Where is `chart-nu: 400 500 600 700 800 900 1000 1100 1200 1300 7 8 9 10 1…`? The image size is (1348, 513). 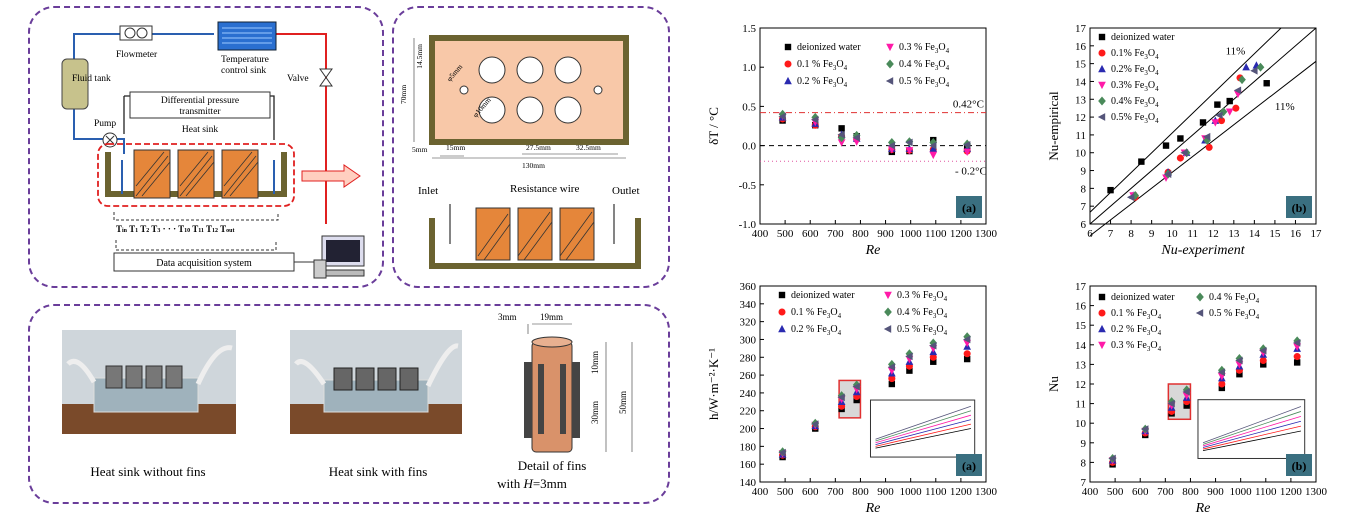 chart-nu: 400 500 600 700 800 900 1000 1100 1200 1300 7 8 9 10 1… is located at coordinates (1187, 397).